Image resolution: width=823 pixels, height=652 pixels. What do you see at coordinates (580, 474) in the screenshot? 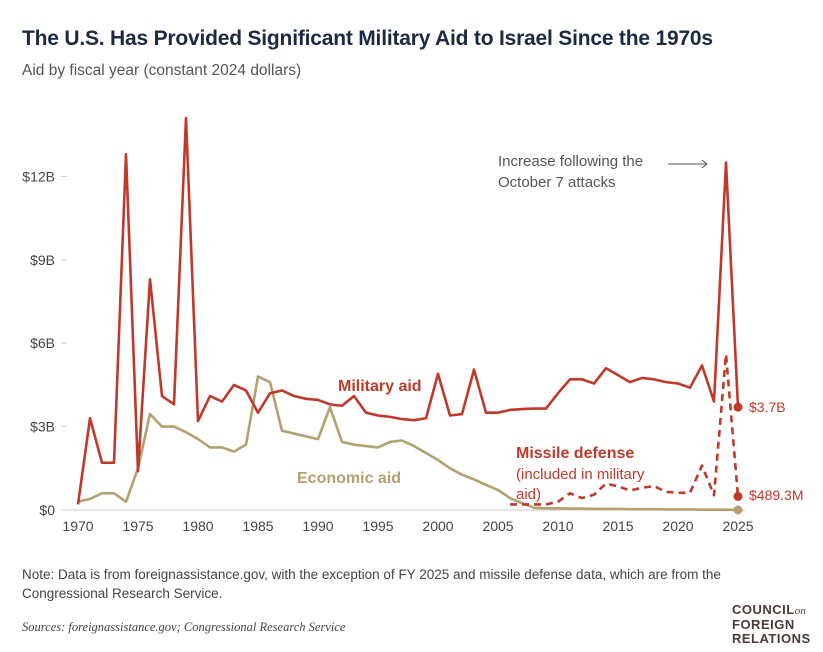
I see `label-missile-sub1: (included in military` at bounding box center [580, 474].